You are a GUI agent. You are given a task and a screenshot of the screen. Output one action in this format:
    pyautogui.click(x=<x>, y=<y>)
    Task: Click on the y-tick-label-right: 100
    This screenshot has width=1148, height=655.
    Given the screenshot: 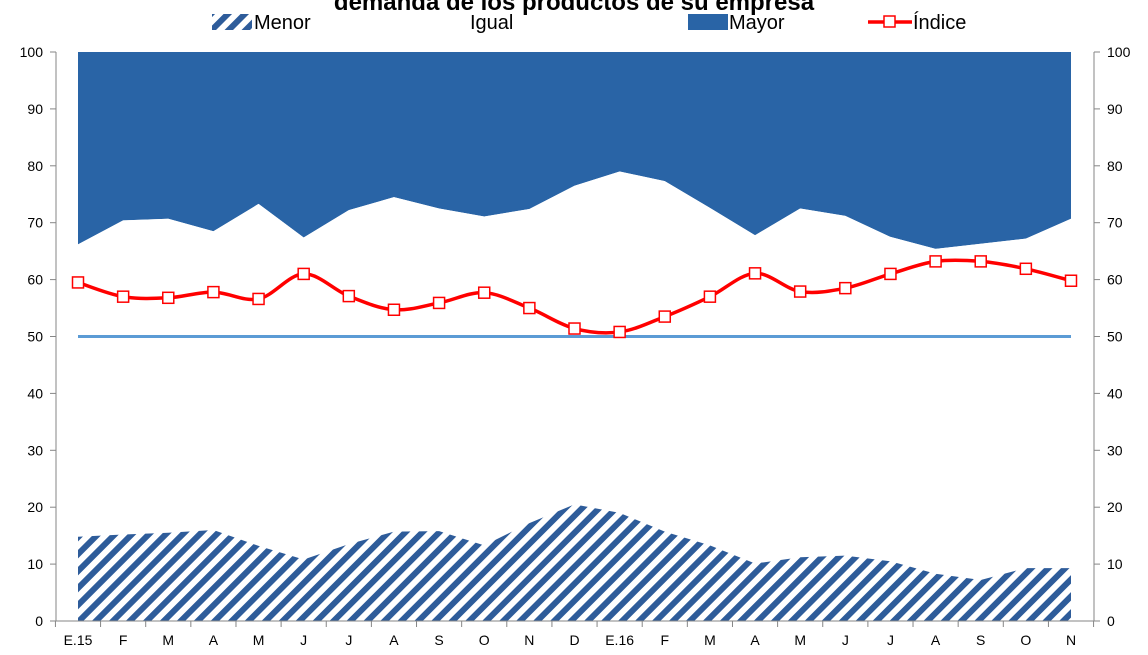 What is the action you would take?
    pyautogui.click(x=1119, y=52)
    